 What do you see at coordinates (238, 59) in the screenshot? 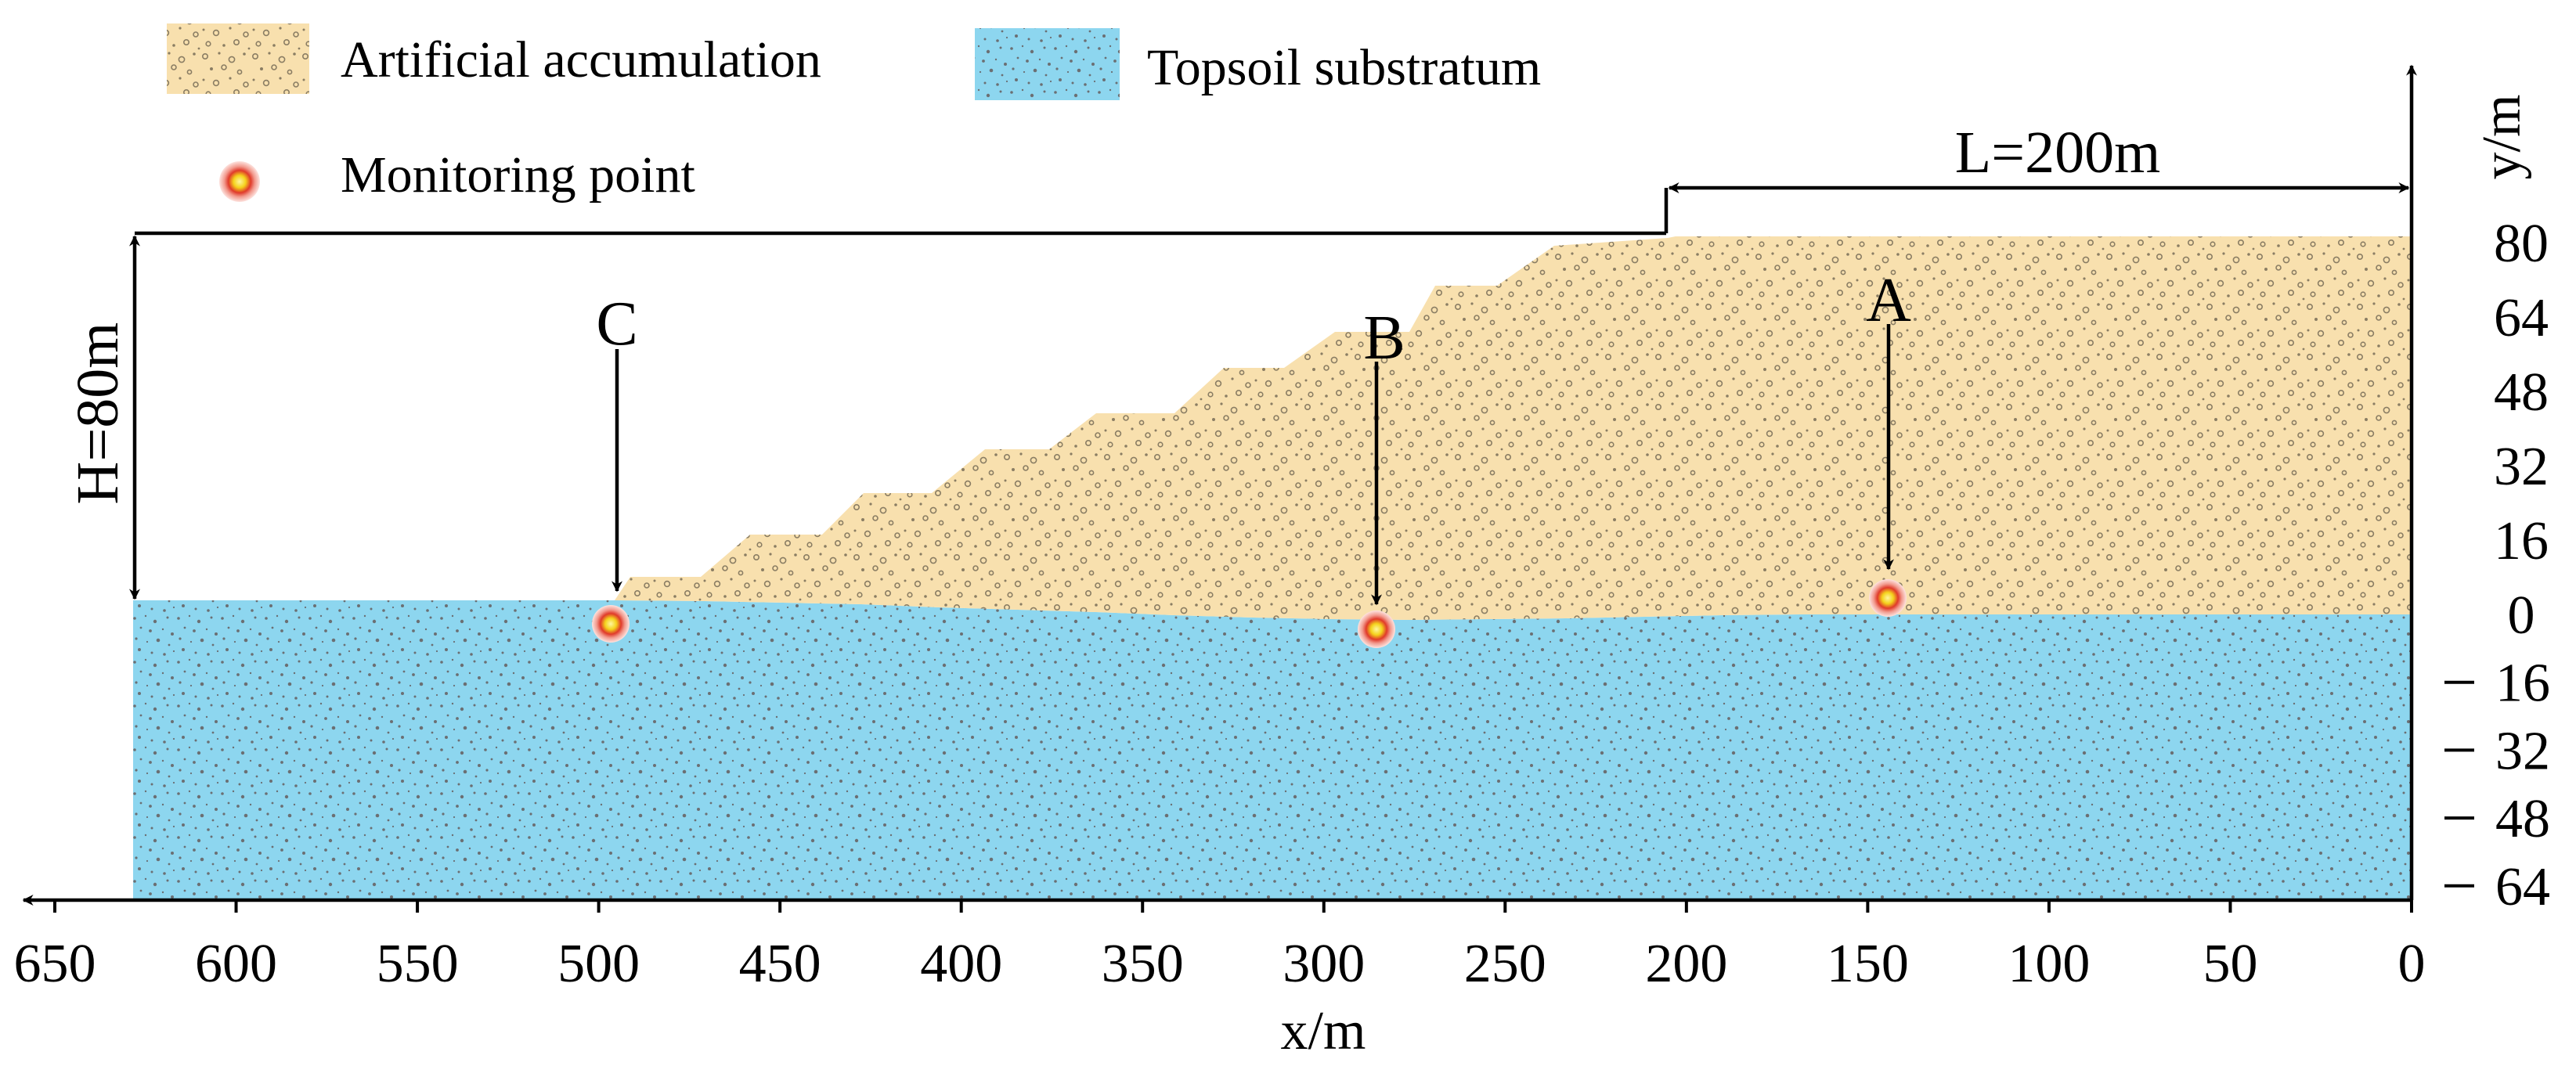
I see `legend-accumulation-swatch` at bounding box center [238, 59].